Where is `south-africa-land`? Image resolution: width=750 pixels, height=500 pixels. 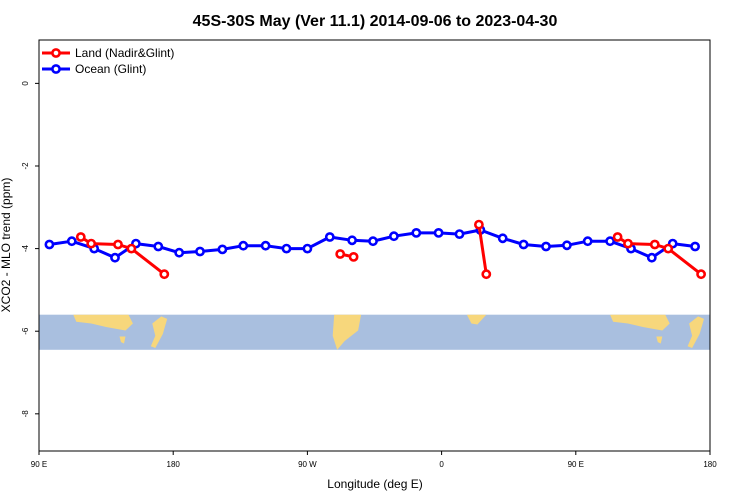
south-africa-land is located at coordinates (476, 319).